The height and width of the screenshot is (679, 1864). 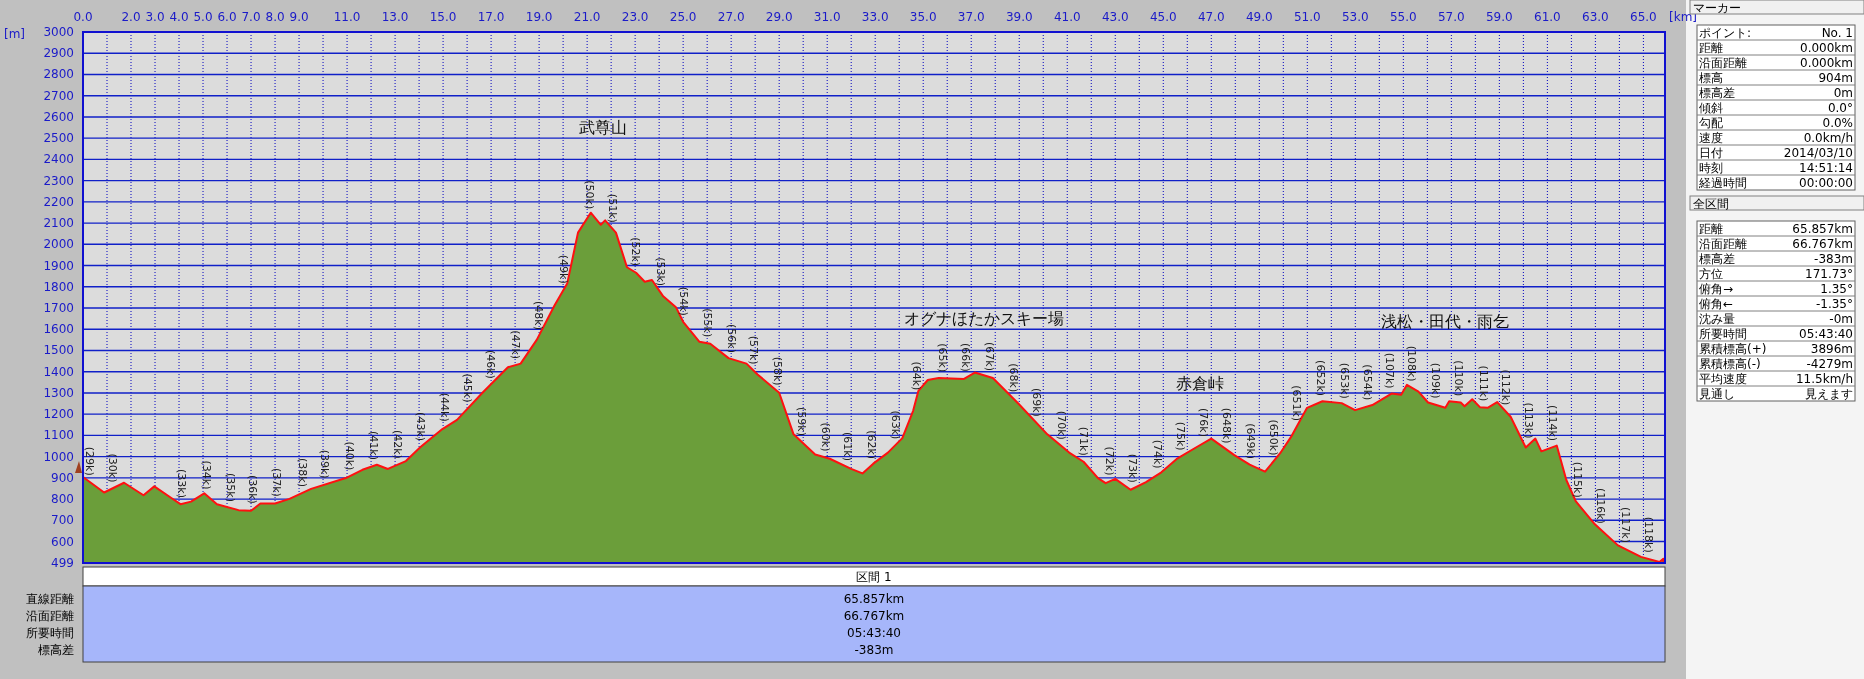 What do you see at coordinates (58, 95) in the screenshot?
I see `y-tick-label: 2700` at bounding box center [58, 95].